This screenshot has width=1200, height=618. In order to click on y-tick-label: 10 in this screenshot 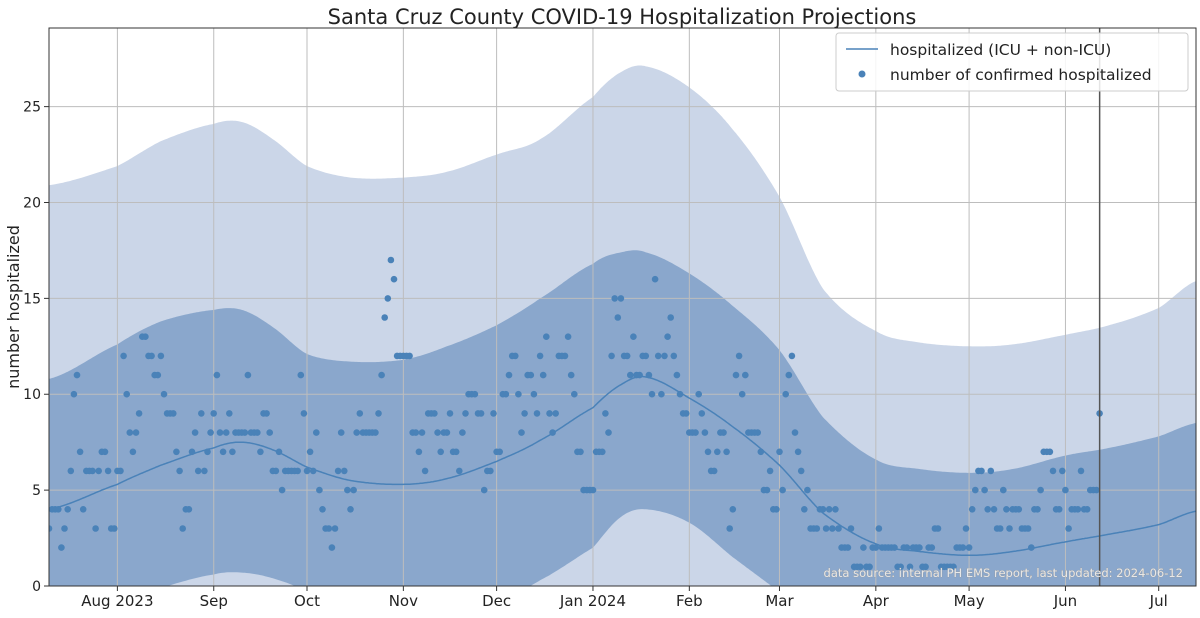, I will do `click(32, 395)`.